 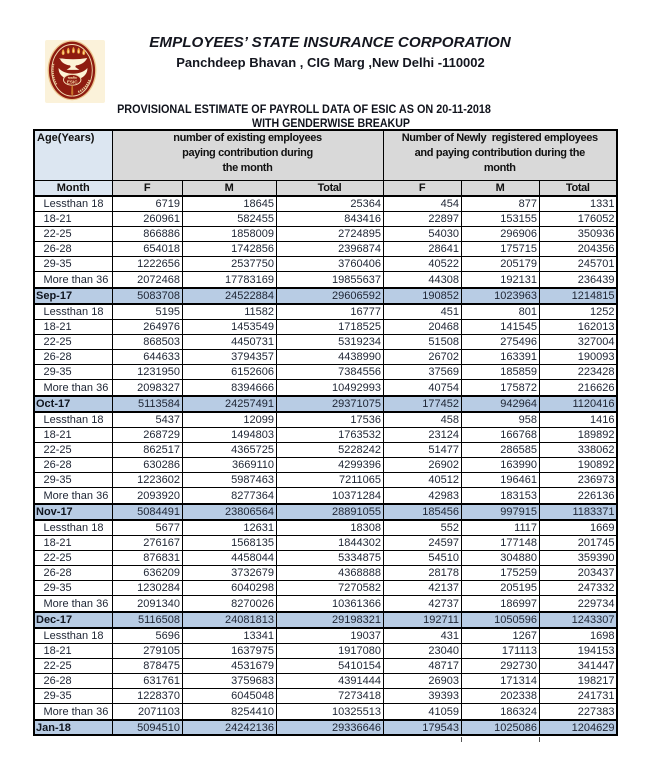 What do you see at coordinates (72, 78) in the screenshot?
I see `svg-text: भारतीय` at bounding box center [72, 78].